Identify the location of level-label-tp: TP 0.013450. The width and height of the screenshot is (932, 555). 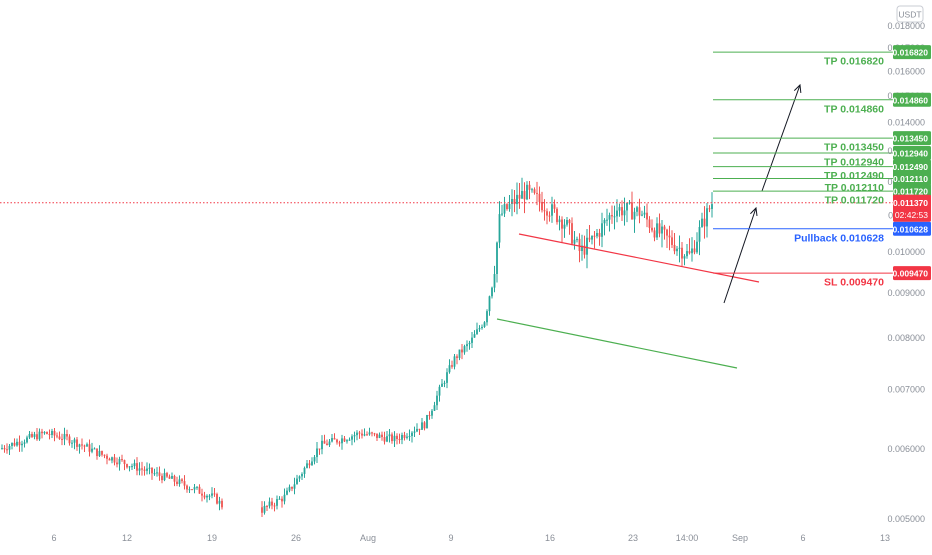
(854, 148).